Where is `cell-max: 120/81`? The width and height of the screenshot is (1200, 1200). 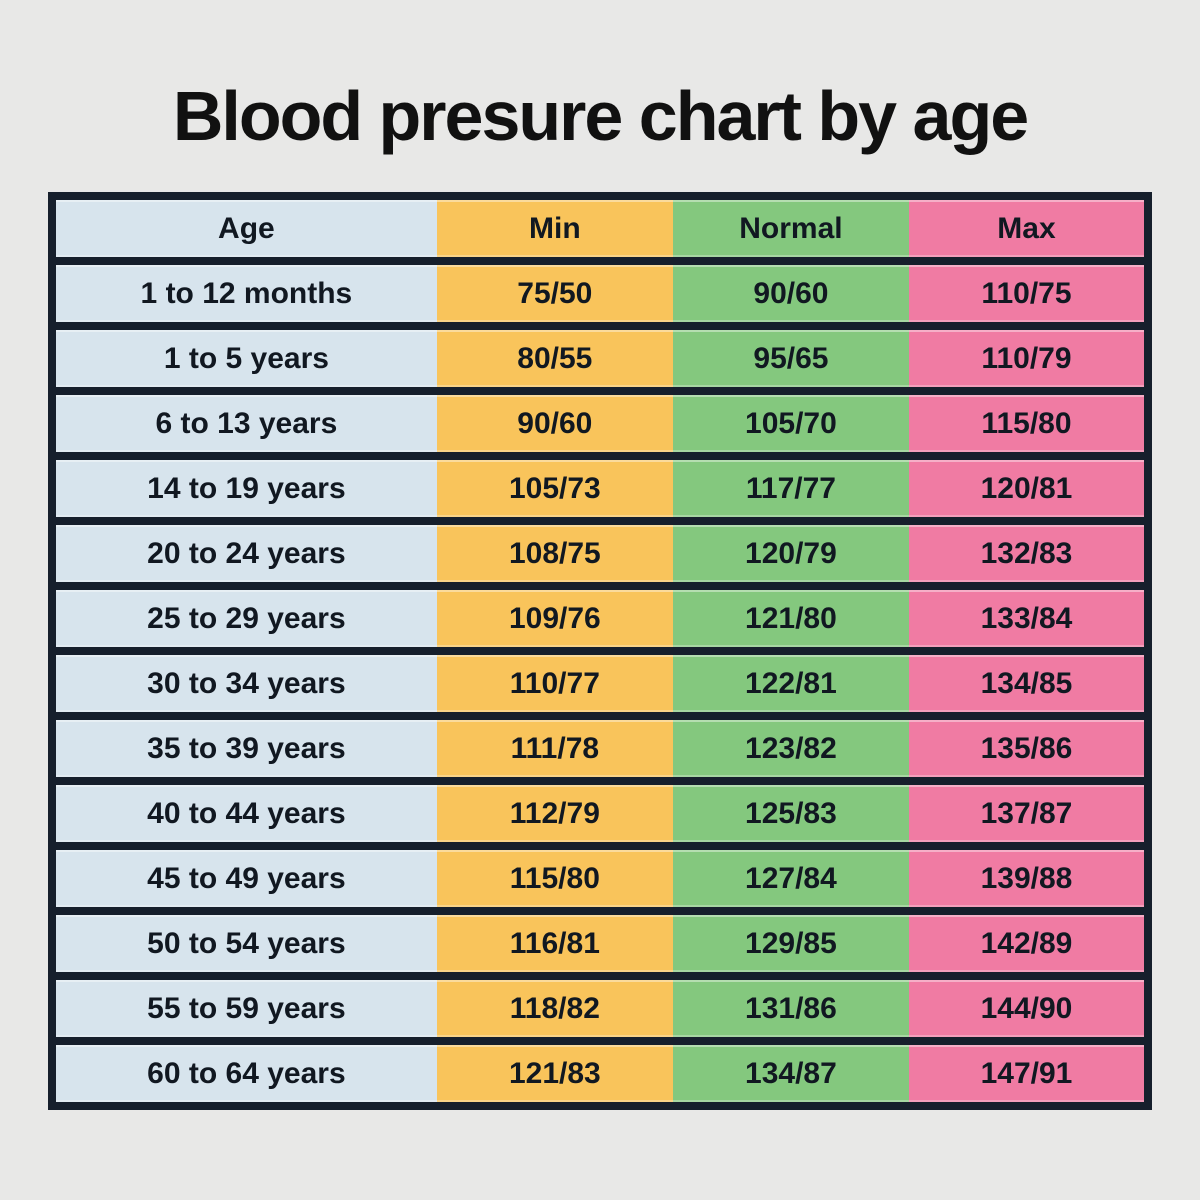 cell-max: 120/81 is located at coordinates (1026, 488).